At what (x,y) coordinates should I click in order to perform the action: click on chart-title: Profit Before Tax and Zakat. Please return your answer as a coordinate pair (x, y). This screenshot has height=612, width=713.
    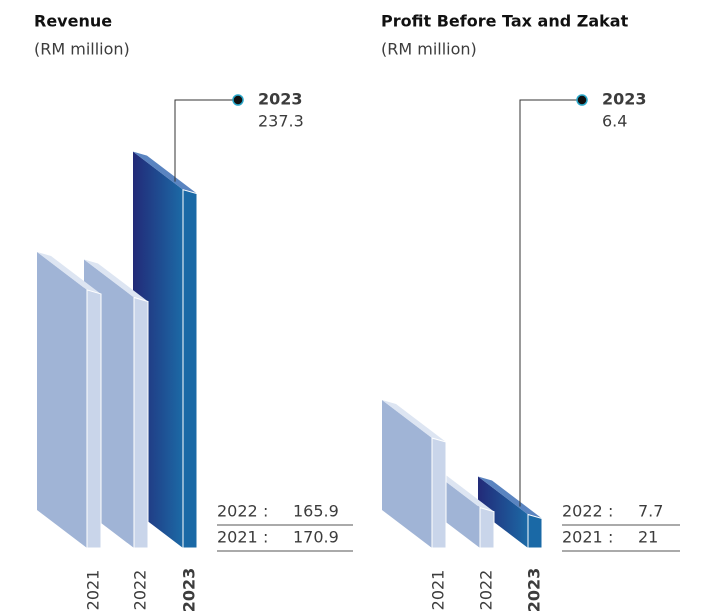
    Looking at the image, I should click on (505, 21).